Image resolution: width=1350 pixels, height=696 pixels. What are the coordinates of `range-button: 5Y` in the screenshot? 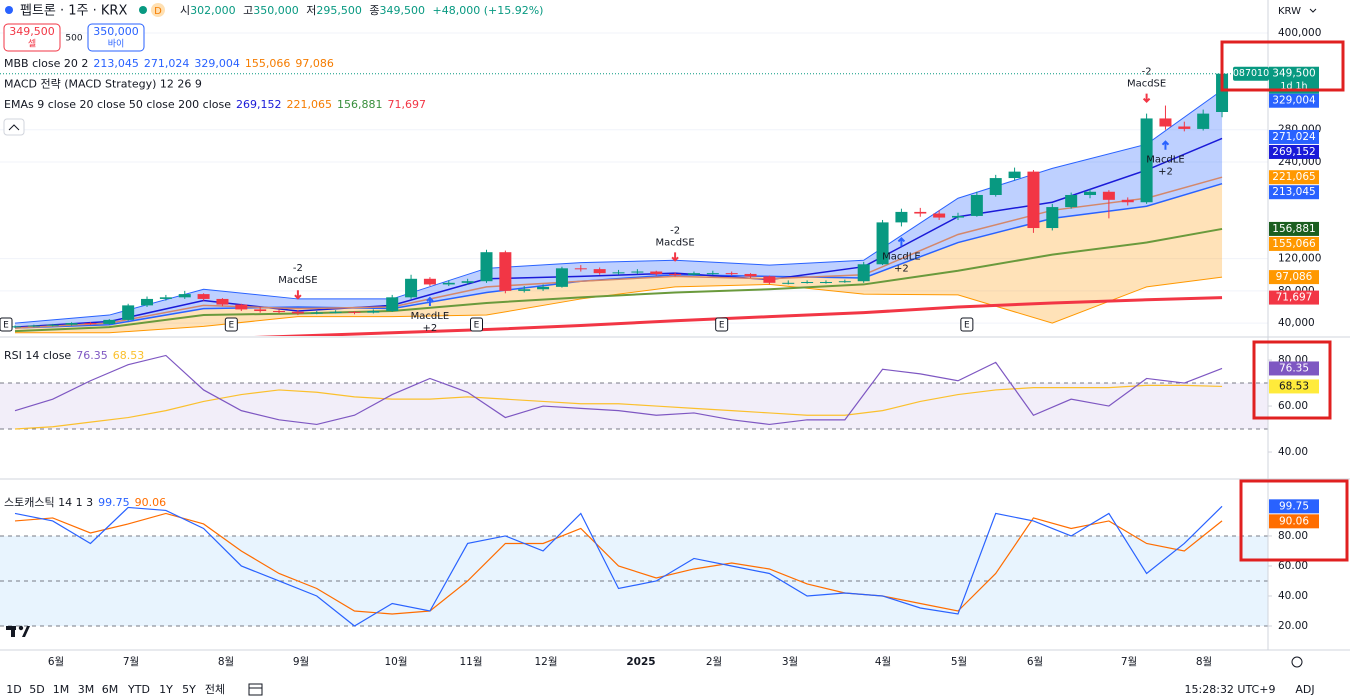 It's located at (189, 689).